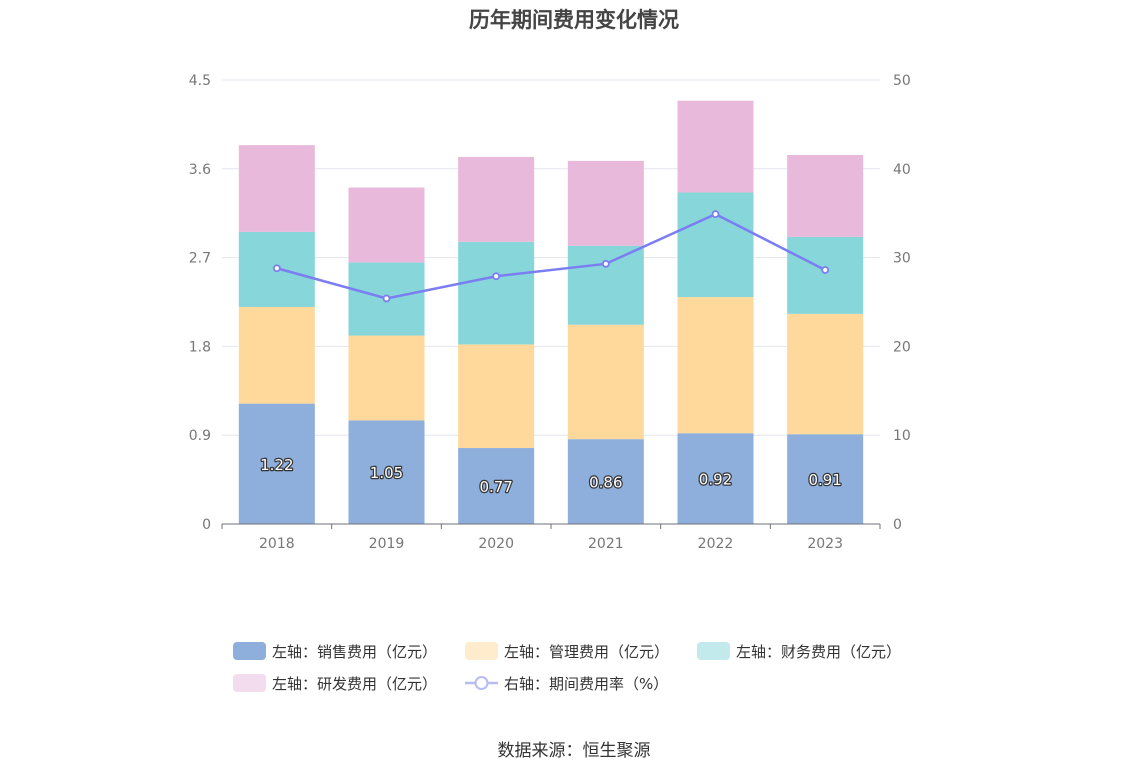  What do you see at coordinates (825, 544) in the screenshot?
I see `x-tick-label: 2023` at bounding box center [825, 544].